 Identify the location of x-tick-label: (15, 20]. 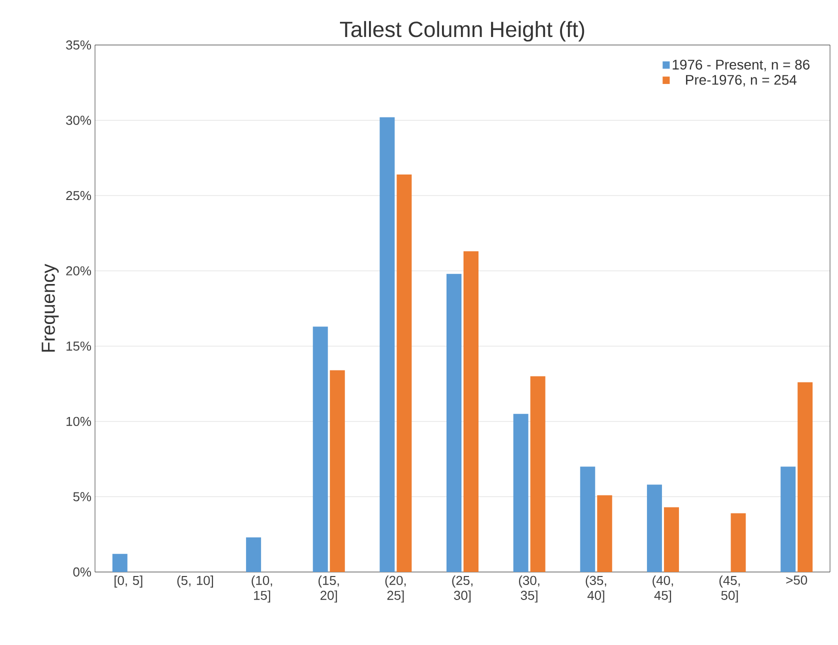
(328, 589).